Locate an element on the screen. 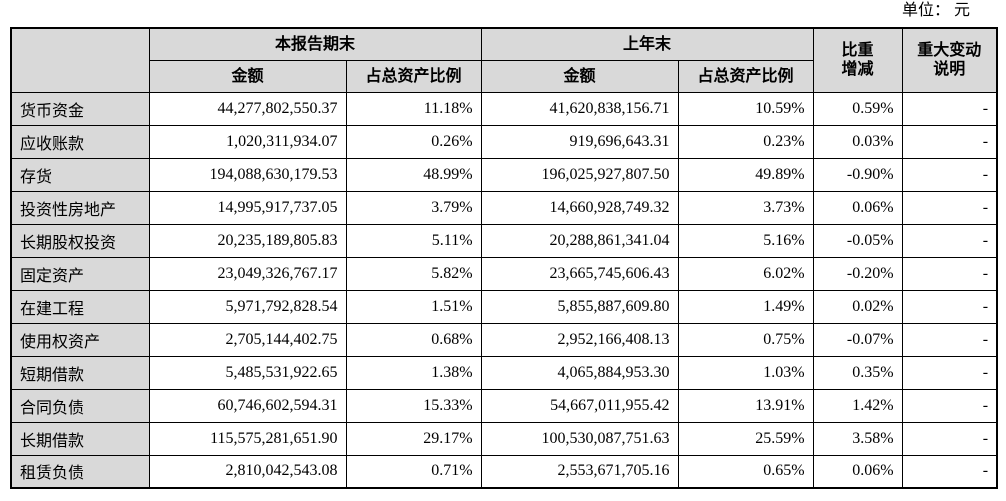  prior-ratio-cell: 6.02% is located at coordinates (745, 273).